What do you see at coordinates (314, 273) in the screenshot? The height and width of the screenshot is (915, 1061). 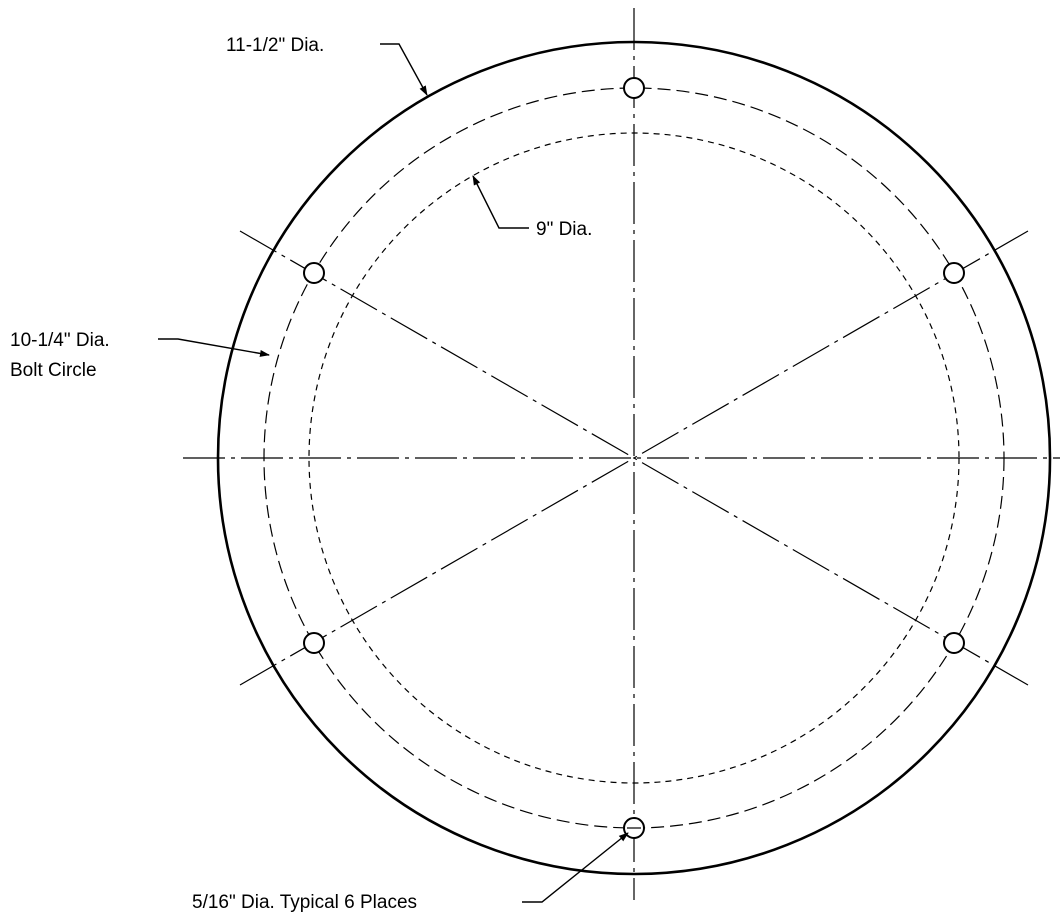 I see `bolt-hole-upper-left` at bounding box center [314, 273].